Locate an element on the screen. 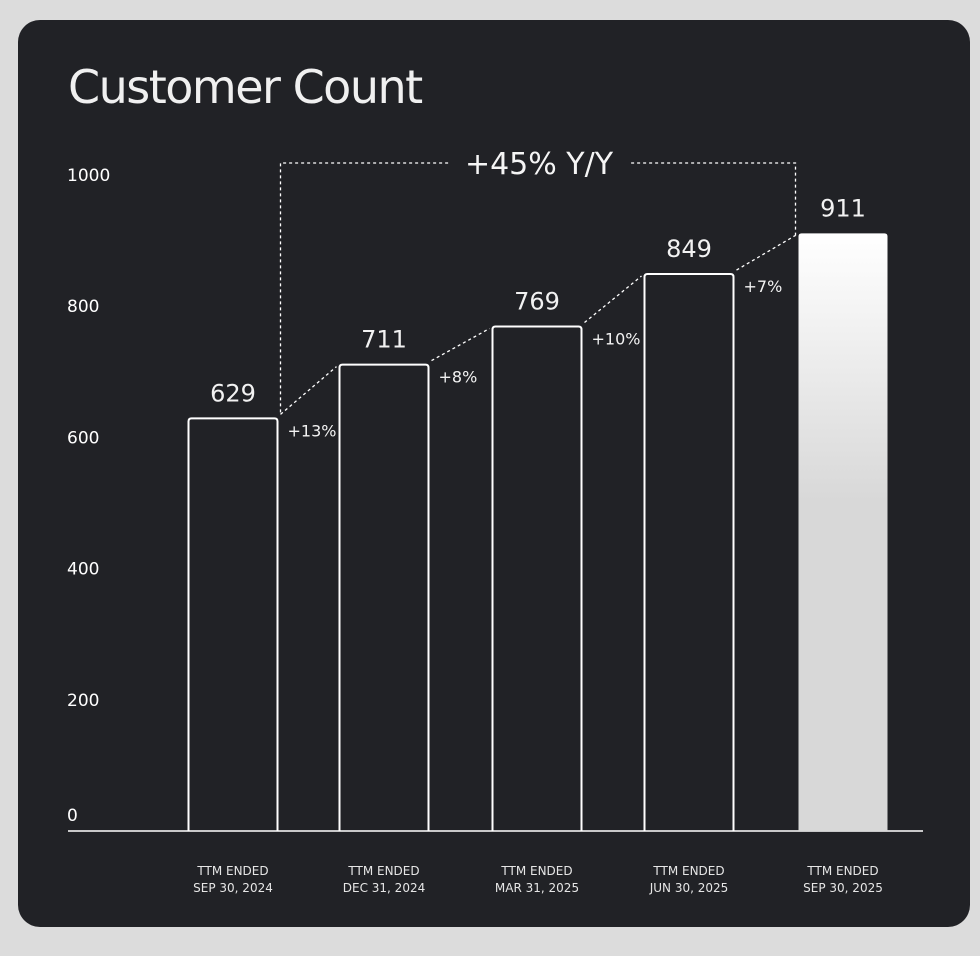 This screenshot has height=956, width=980. yoy-growth-label: +45% Y/Y is located at coordinates (539, 164).